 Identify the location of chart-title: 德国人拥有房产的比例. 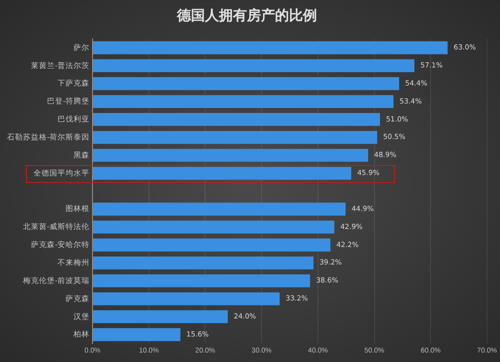
(246, 15).